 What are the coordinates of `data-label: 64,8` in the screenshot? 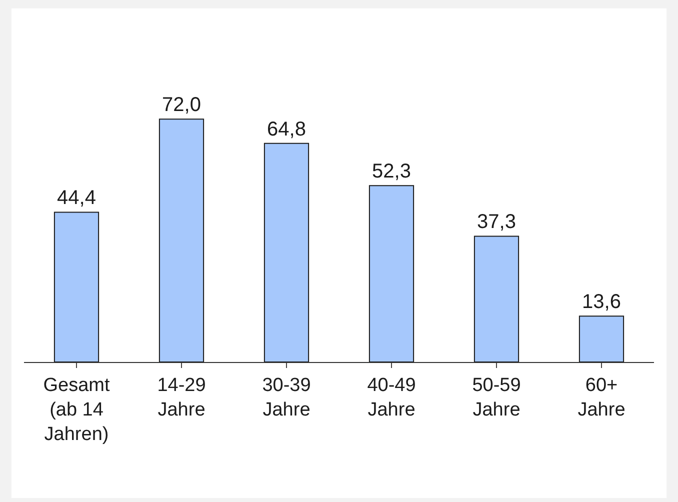 It's located at (286, 129).